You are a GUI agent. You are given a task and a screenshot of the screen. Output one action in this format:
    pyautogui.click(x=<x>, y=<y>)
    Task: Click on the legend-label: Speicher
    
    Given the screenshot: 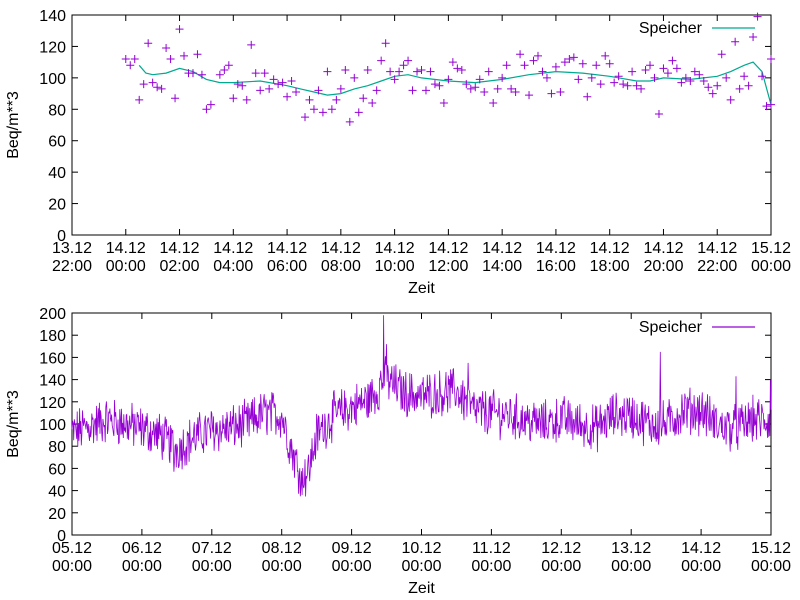 What is the action you would take?
    pyautogui.click(x=671, y=327)
    